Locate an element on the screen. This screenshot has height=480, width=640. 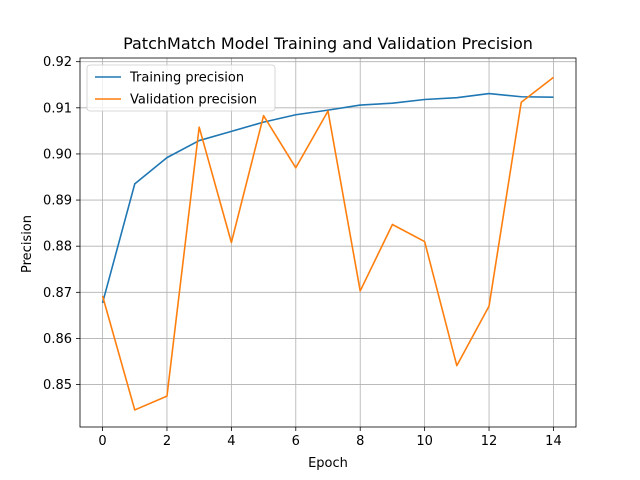
legend: Training precision Validation precision is located at coordinates (181, 88).